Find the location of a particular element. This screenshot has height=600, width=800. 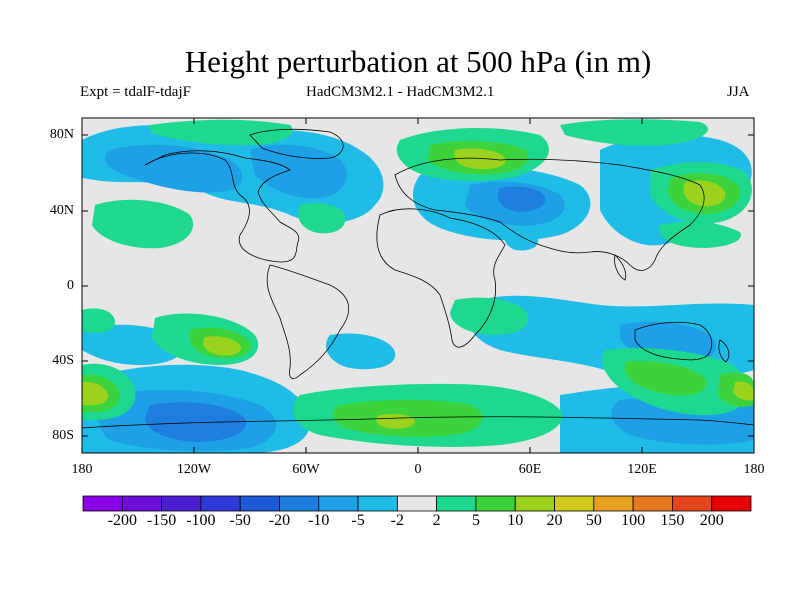

x-tick-label: 120E is located at coordinates (642, 469).